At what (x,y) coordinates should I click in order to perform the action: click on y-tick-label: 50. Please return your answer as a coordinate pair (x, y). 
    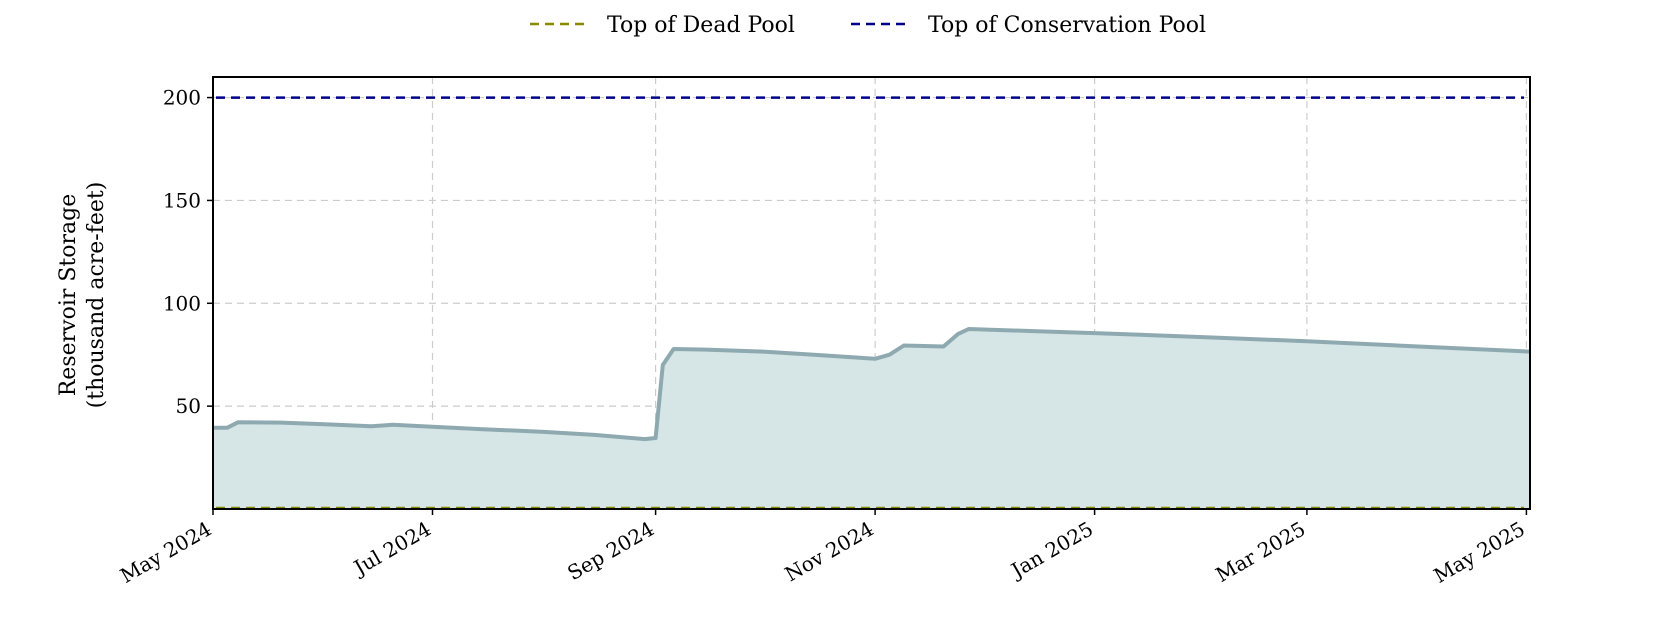
    Looking at the image, I should click on (188, 406).